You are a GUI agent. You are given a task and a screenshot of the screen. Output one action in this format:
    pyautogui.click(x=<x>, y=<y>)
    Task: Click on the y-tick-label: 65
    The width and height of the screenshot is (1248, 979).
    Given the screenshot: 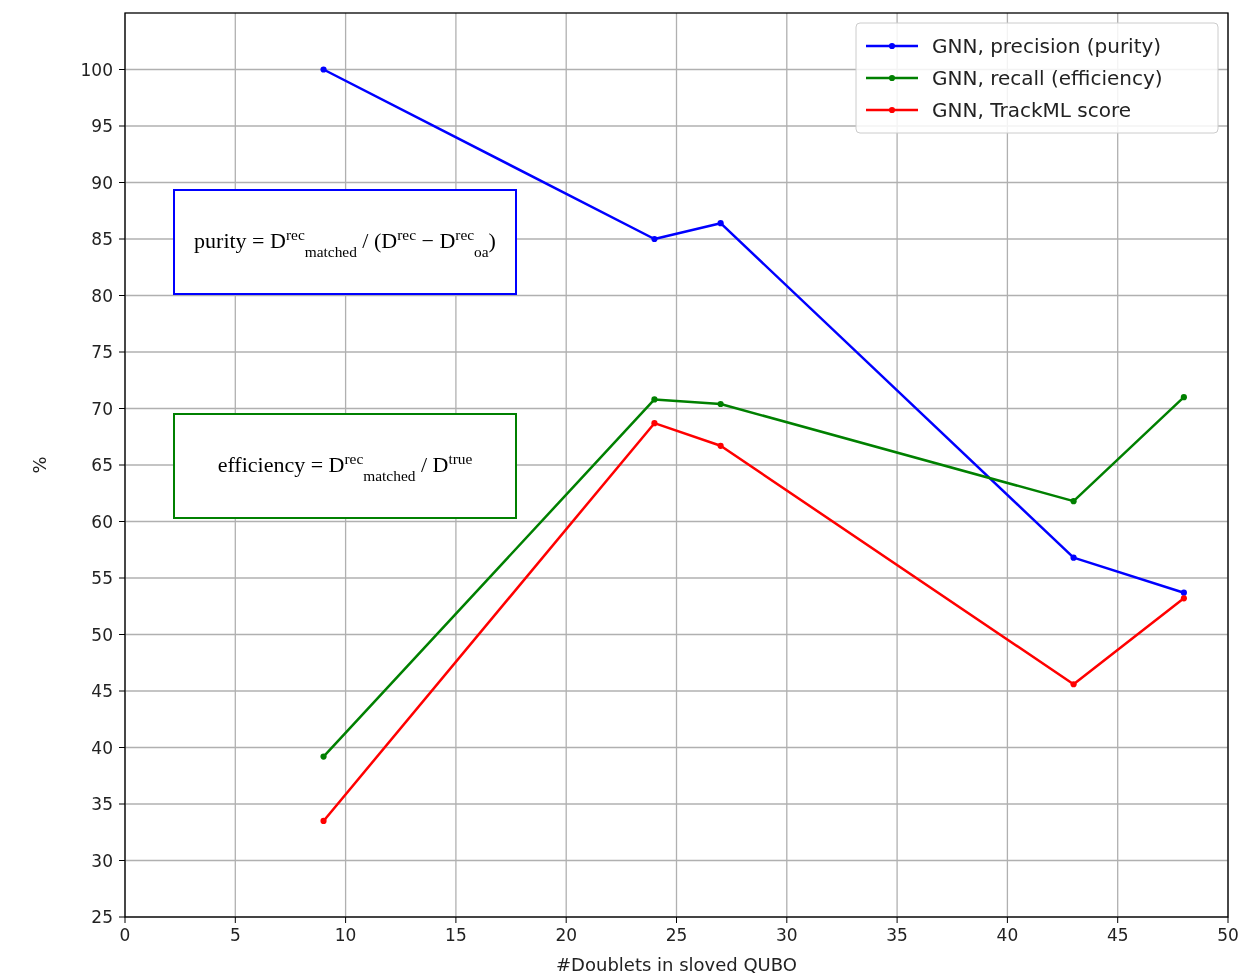 What is the action you would take?
    pyautogui.click(x=102, y=465)
    